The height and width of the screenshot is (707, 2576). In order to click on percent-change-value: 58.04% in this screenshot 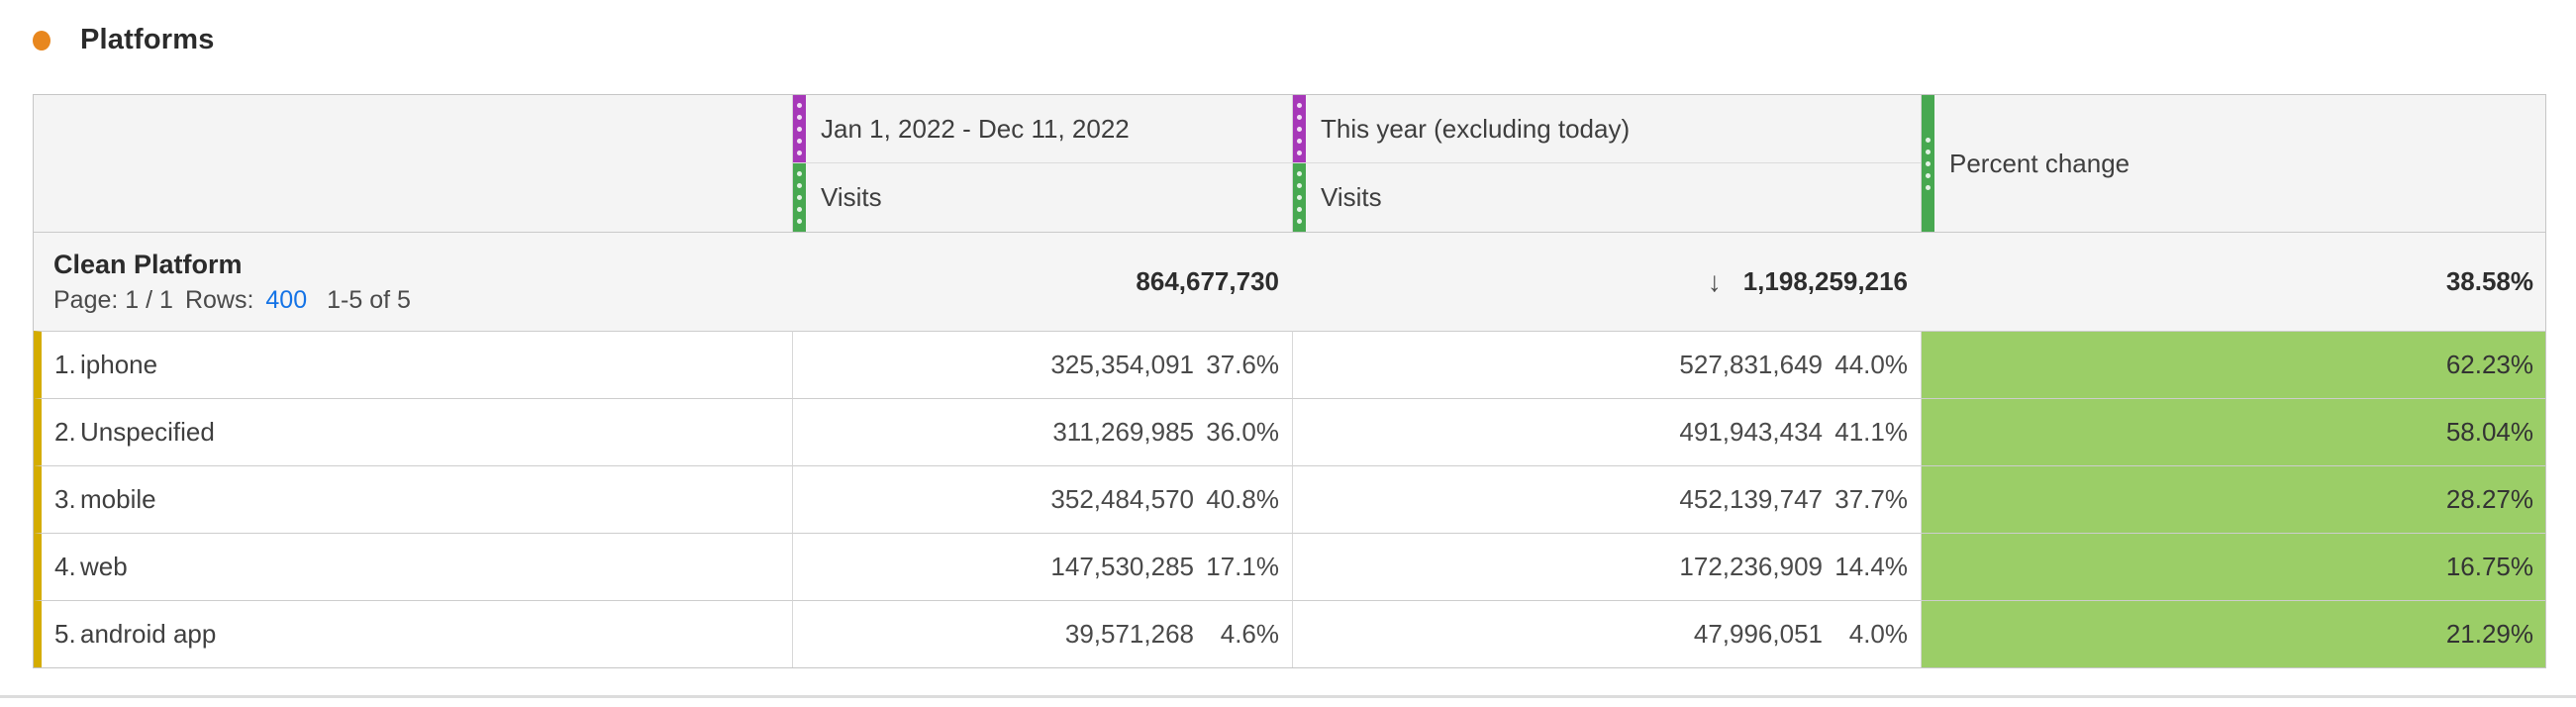, I will do `click(2489, 432)`.